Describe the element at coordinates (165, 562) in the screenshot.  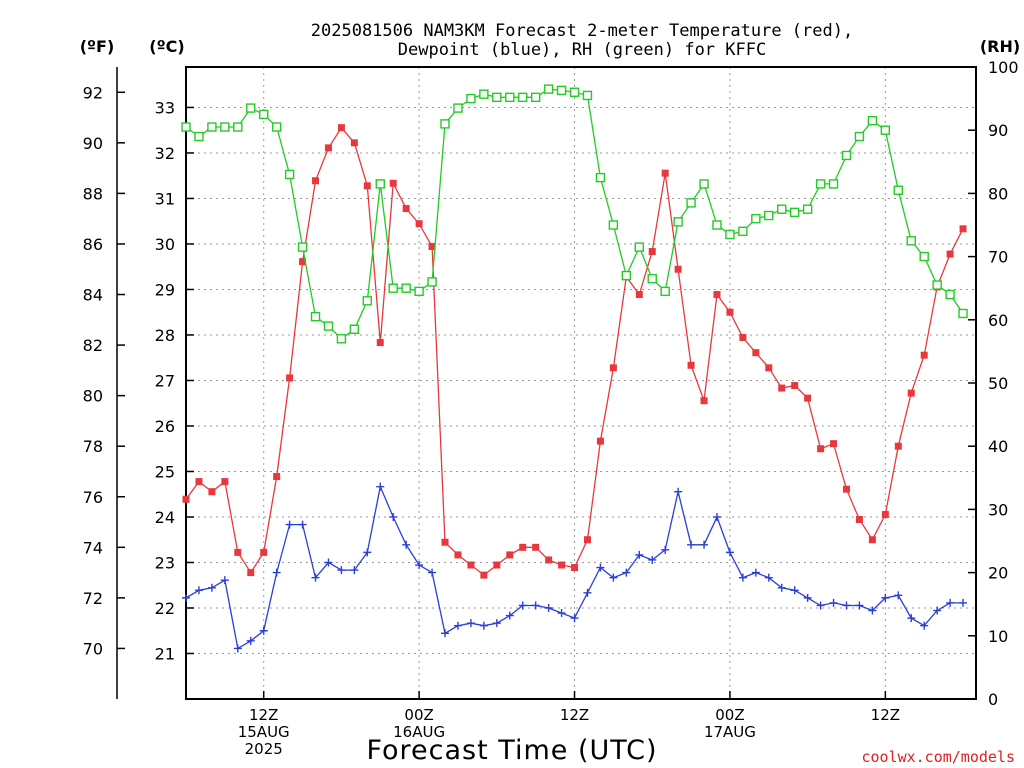
I see `celsius-tick-label: 23` at that location.